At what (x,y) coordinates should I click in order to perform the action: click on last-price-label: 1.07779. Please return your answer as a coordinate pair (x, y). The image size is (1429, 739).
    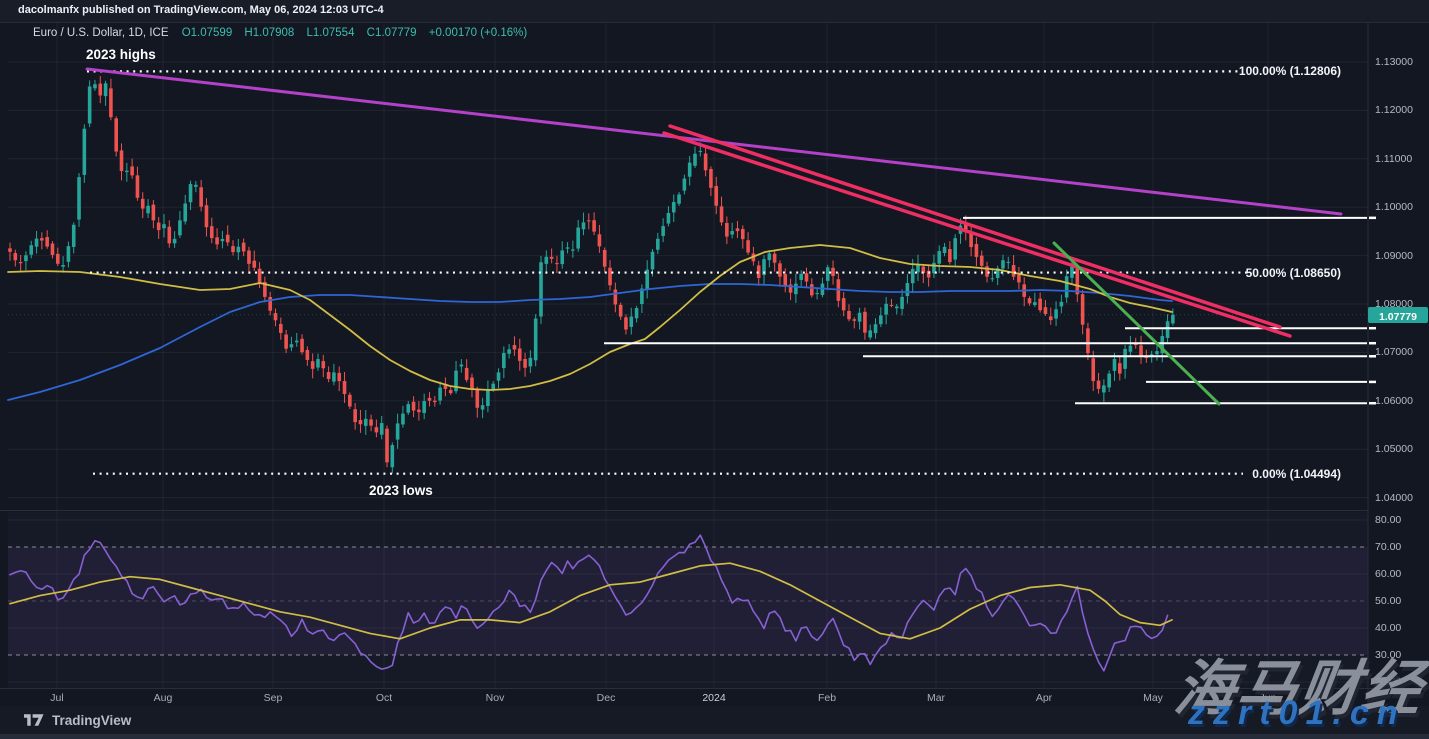
    Looking at the image, I should click on (1398, 314).